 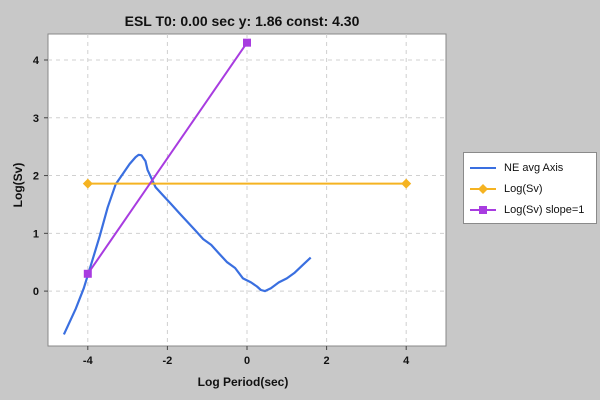 I want to click on legend-item: Log(Sv) slope=1, so click(x=530, y=209).